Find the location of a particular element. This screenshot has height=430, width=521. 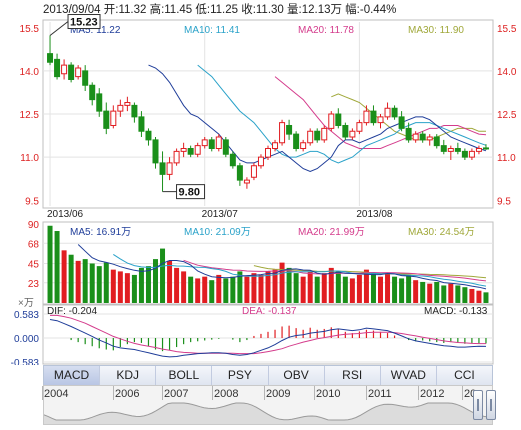

tab-obv: OBV is located at coordinates (297, 375).